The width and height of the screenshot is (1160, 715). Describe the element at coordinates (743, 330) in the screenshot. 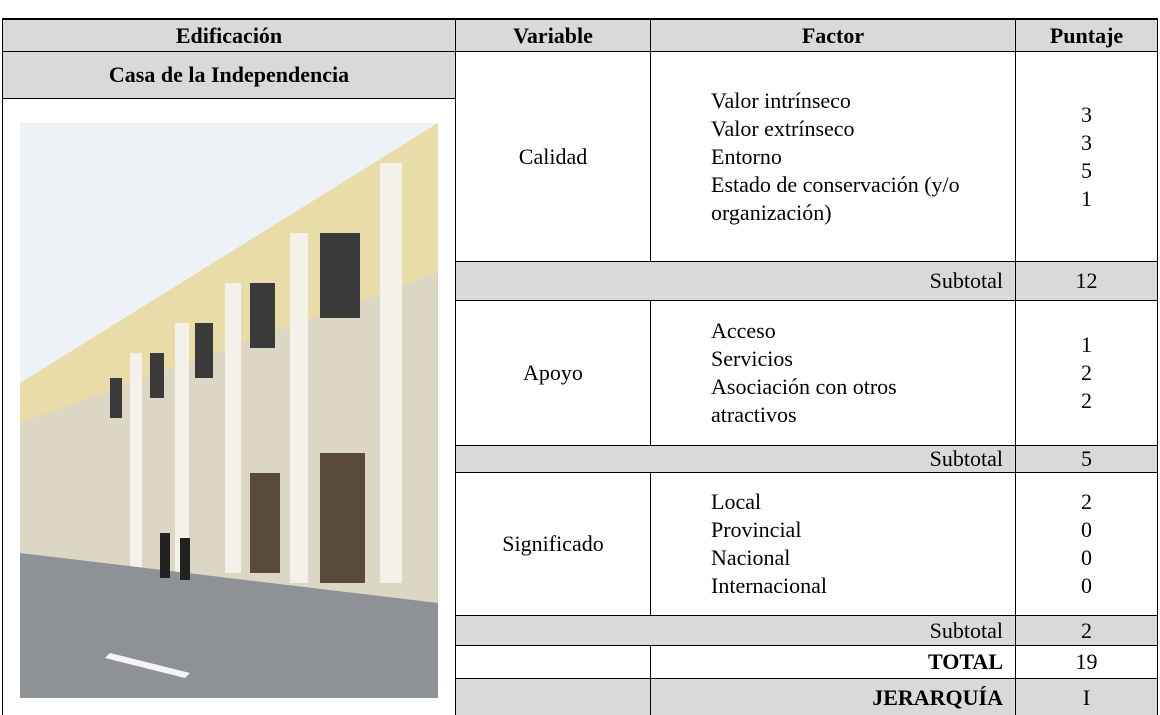

I see `factor: Acceso` at that location.